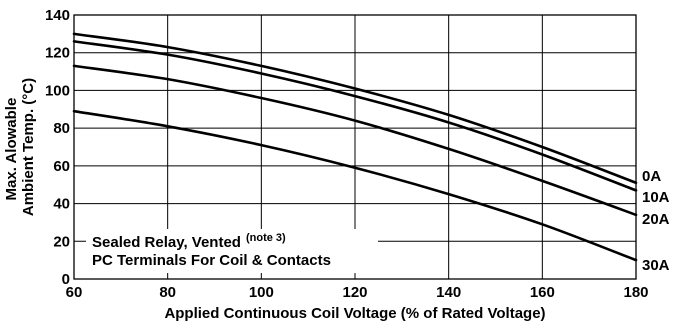 The image size is (677, 325). I want to click on annotation-background, so click(232, 251).